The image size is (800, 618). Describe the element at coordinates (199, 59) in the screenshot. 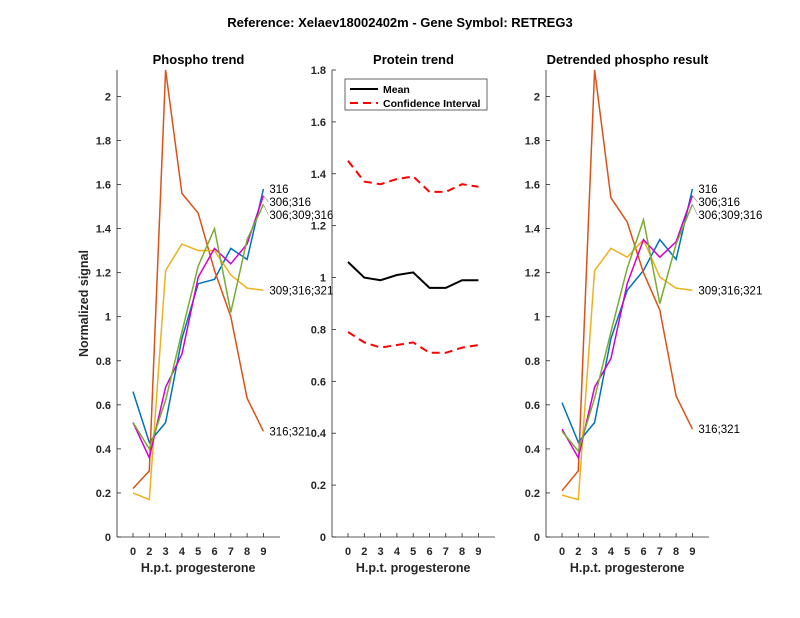

I see `panel-title: Phospho trend` at that location.